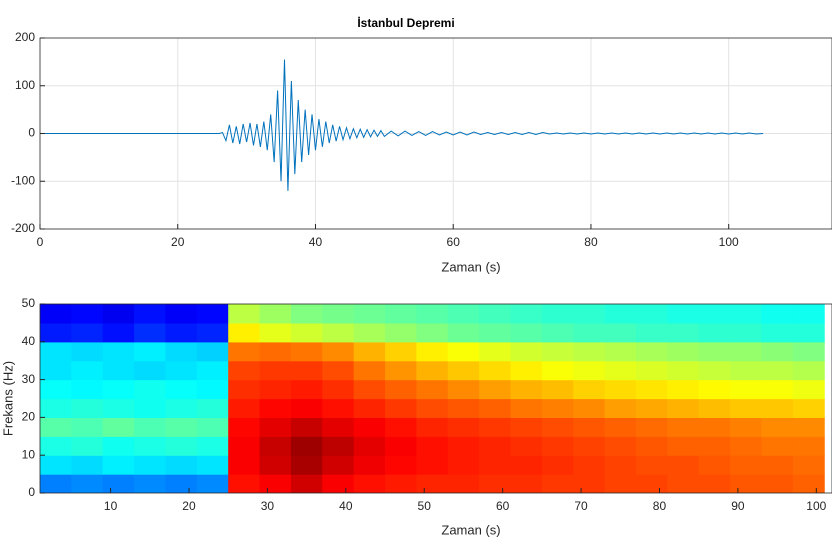 The height and width of the screenshot is (555, 832). Describe the element at coordinates (7, 398) in the screenshot. I see `y-axis-label: Frekans (Hz)` at that location.